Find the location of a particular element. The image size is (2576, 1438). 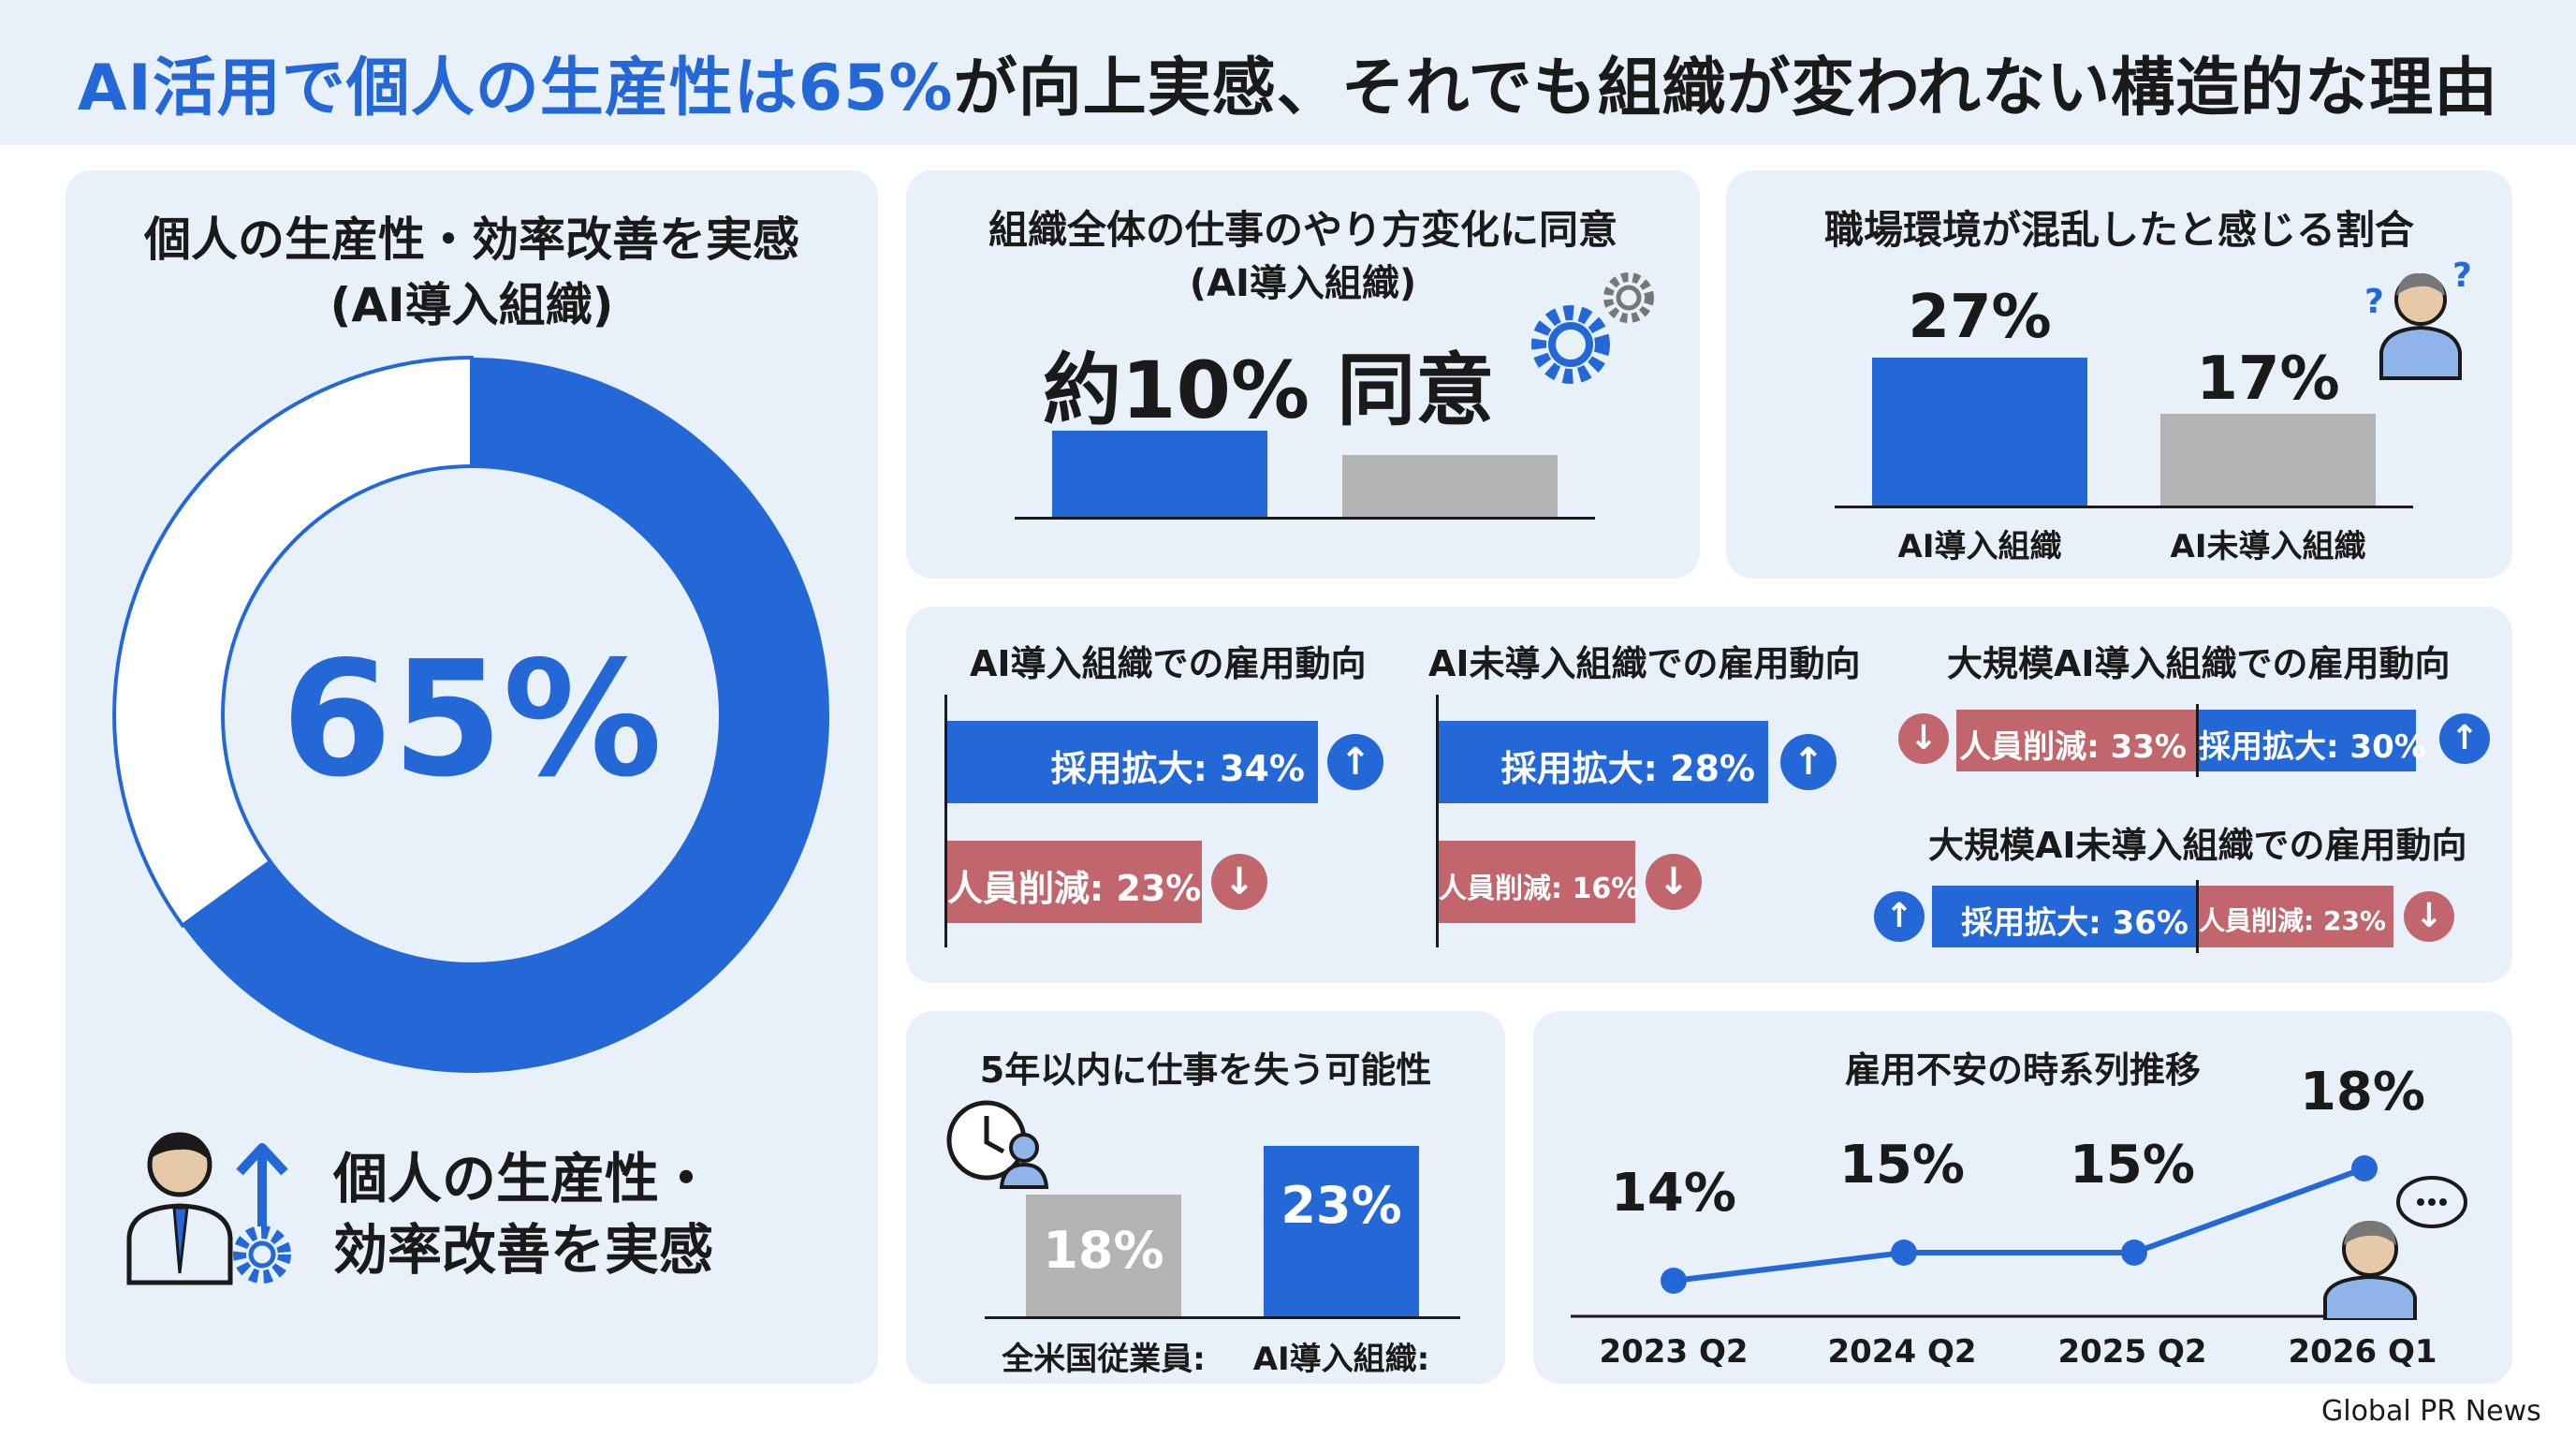

chaos-cat-ai: AI導入組織 is located at coordinates (1979, 546).